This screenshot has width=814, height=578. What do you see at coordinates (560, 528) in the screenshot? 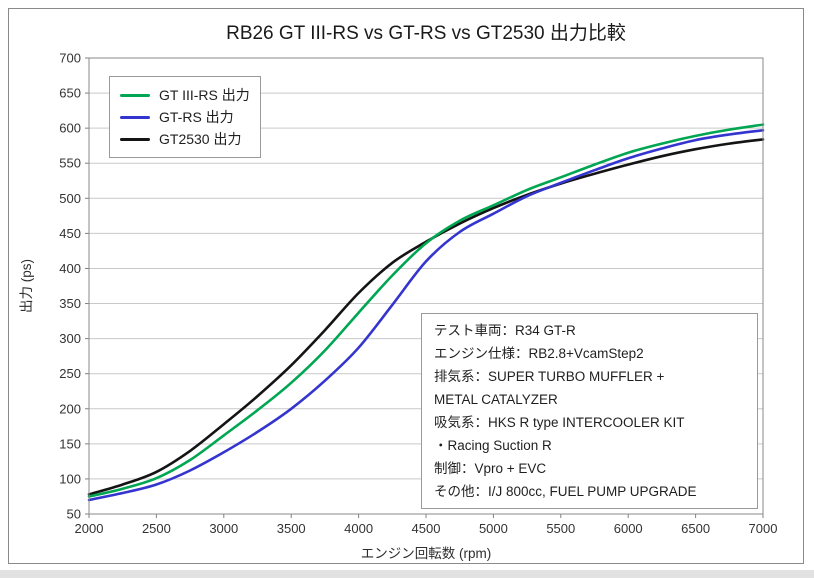
I see `x-tick-label: 5500` at bounding box center [560, 528].